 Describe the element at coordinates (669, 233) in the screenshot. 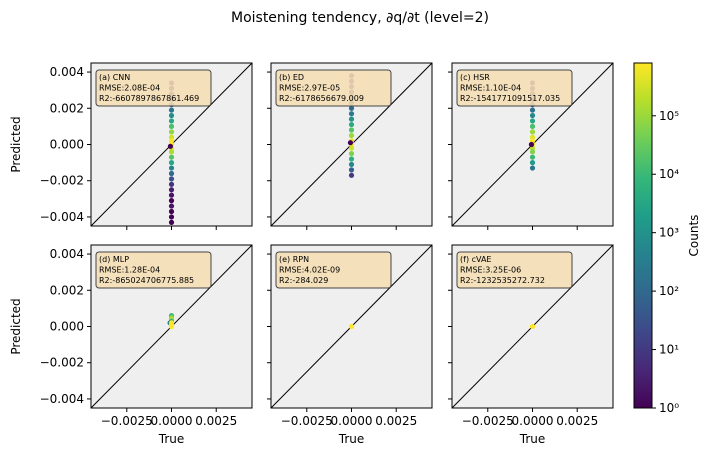

I see `colorbar-tick-label: 10³` at that location.